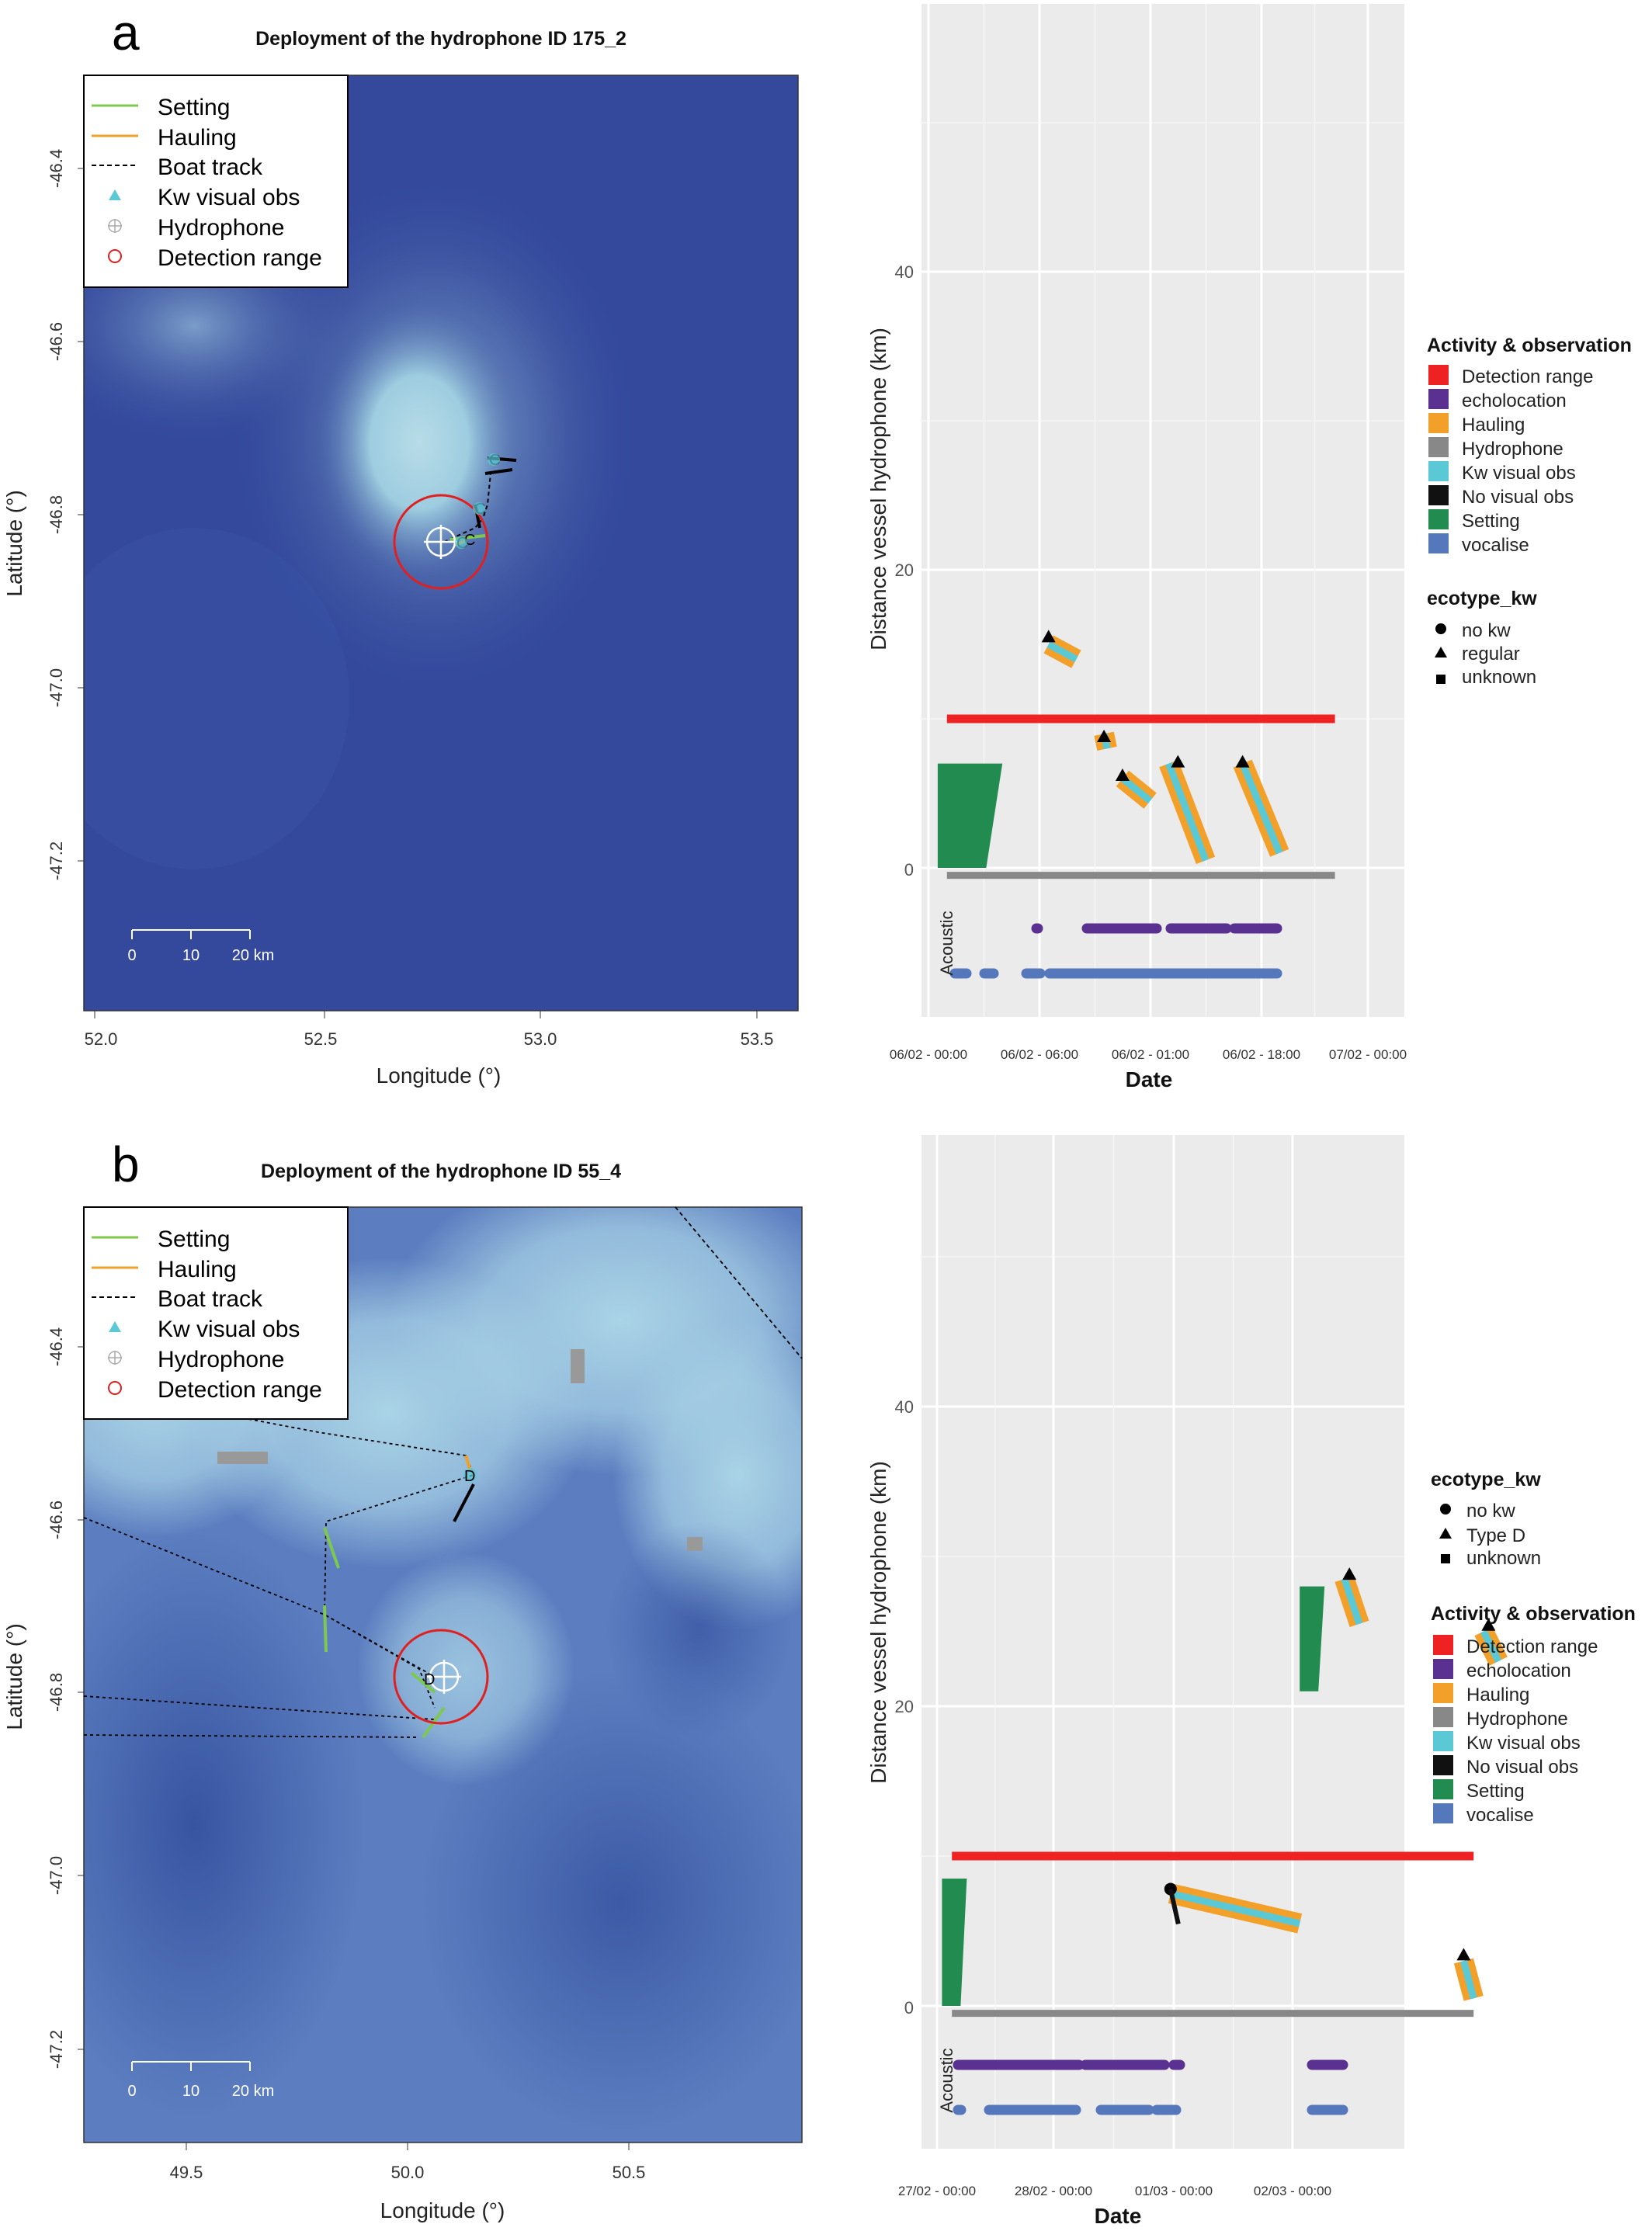  What do you see at coordinates (1441, 679) in the screenshot?
I see `legend-square-icon` at bounding box center [1441, 679].